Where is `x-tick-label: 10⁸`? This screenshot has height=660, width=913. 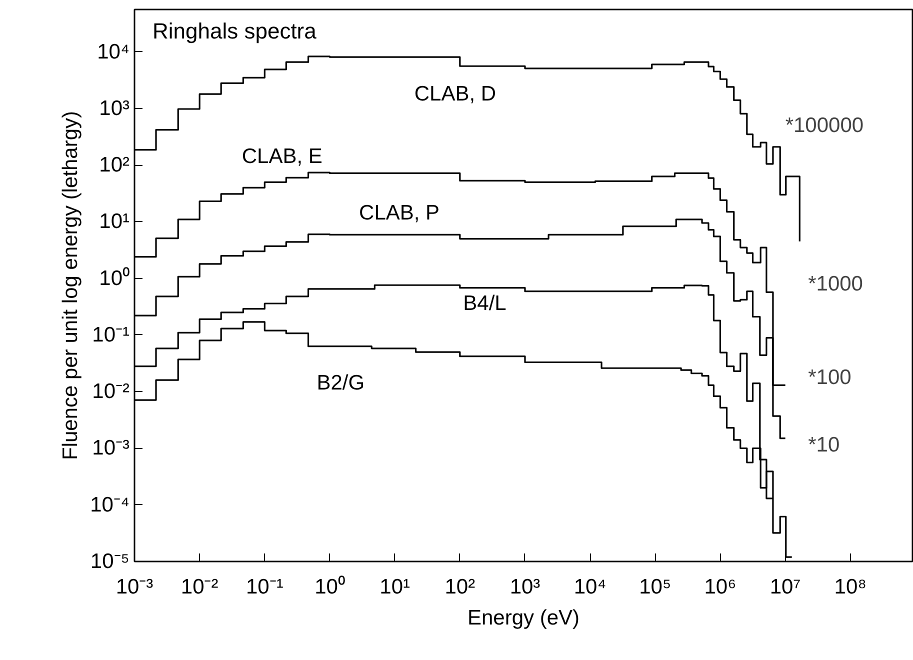
x-tick-label: 10⁸ is located at coordinates (850, 587).